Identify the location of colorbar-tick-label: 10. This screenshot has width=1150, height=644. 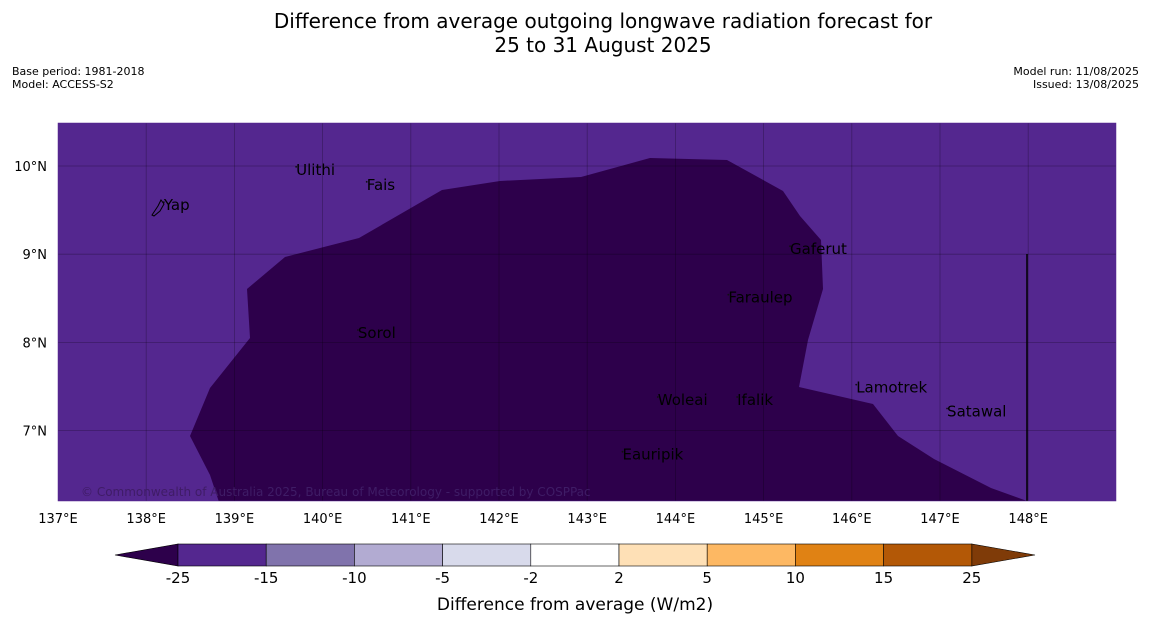
(795, 578).